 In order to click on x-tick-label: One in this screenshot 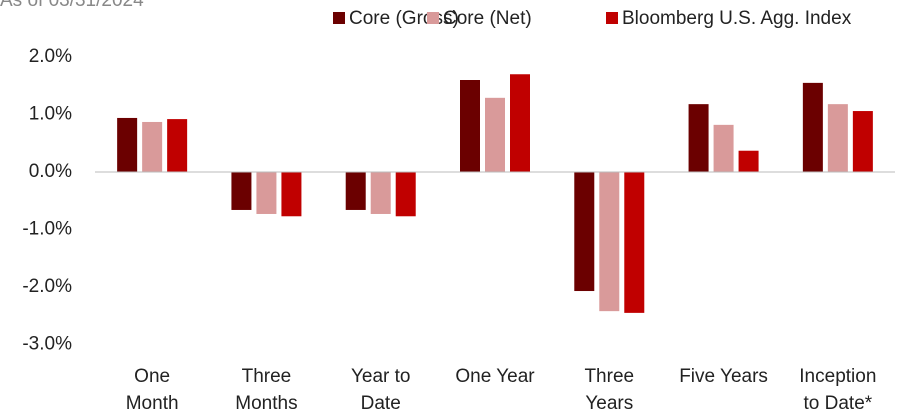, I will do `click(152, 376)`.